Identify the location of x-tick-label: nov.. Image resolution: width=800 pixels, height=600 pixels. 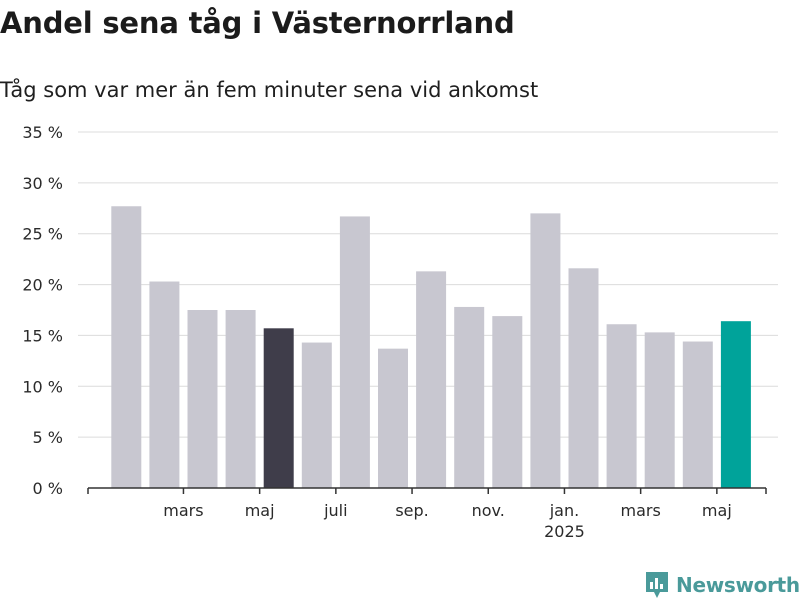
(488, 510).